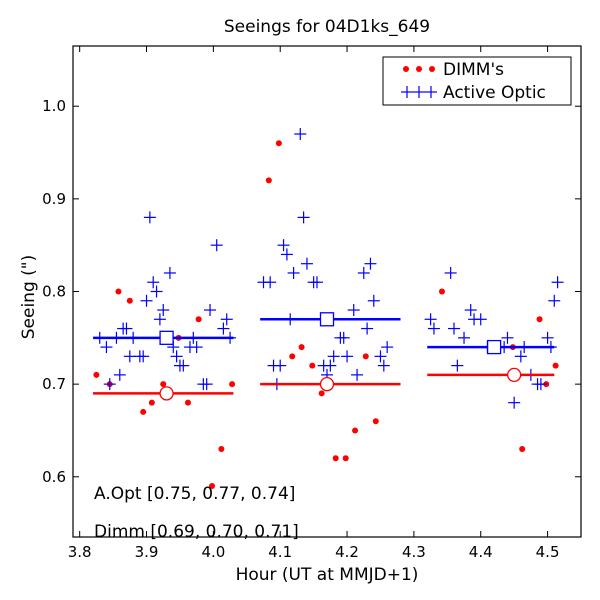 The width and height of the screenshot is (600, 600). I want to click on legend-label-dimm: DIMM's, so click(473, 70).